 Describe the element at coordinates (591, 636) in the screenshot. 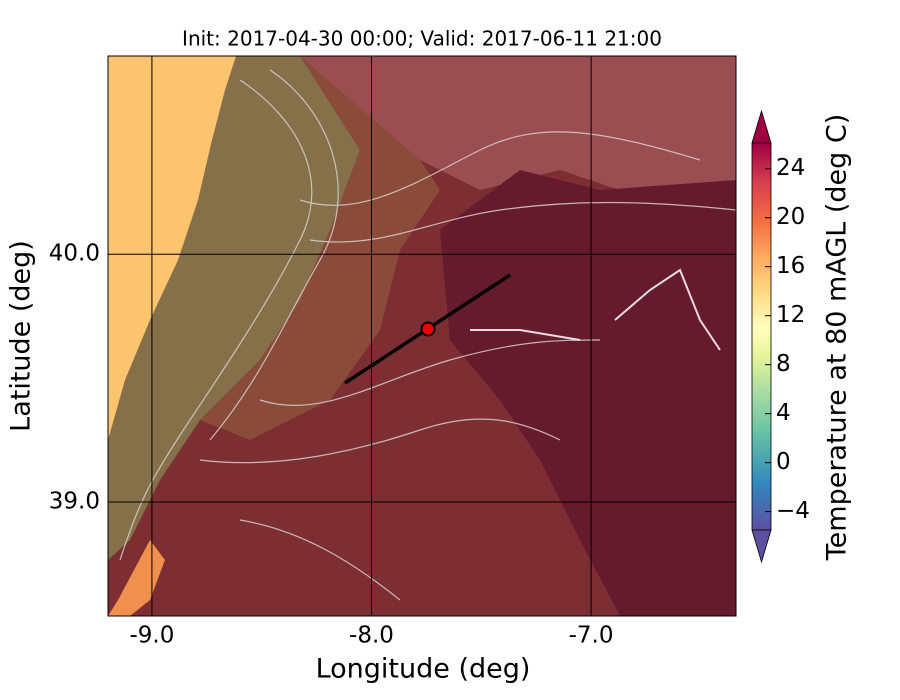

I see `x-tick-label: -7.0` at that location.